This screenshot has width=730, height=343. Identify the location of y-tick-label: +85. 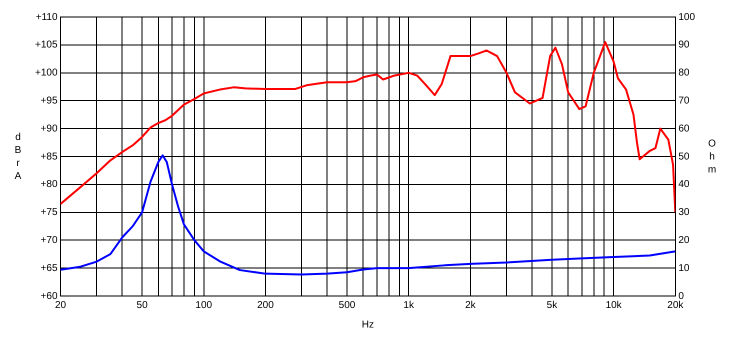
(49, 156).